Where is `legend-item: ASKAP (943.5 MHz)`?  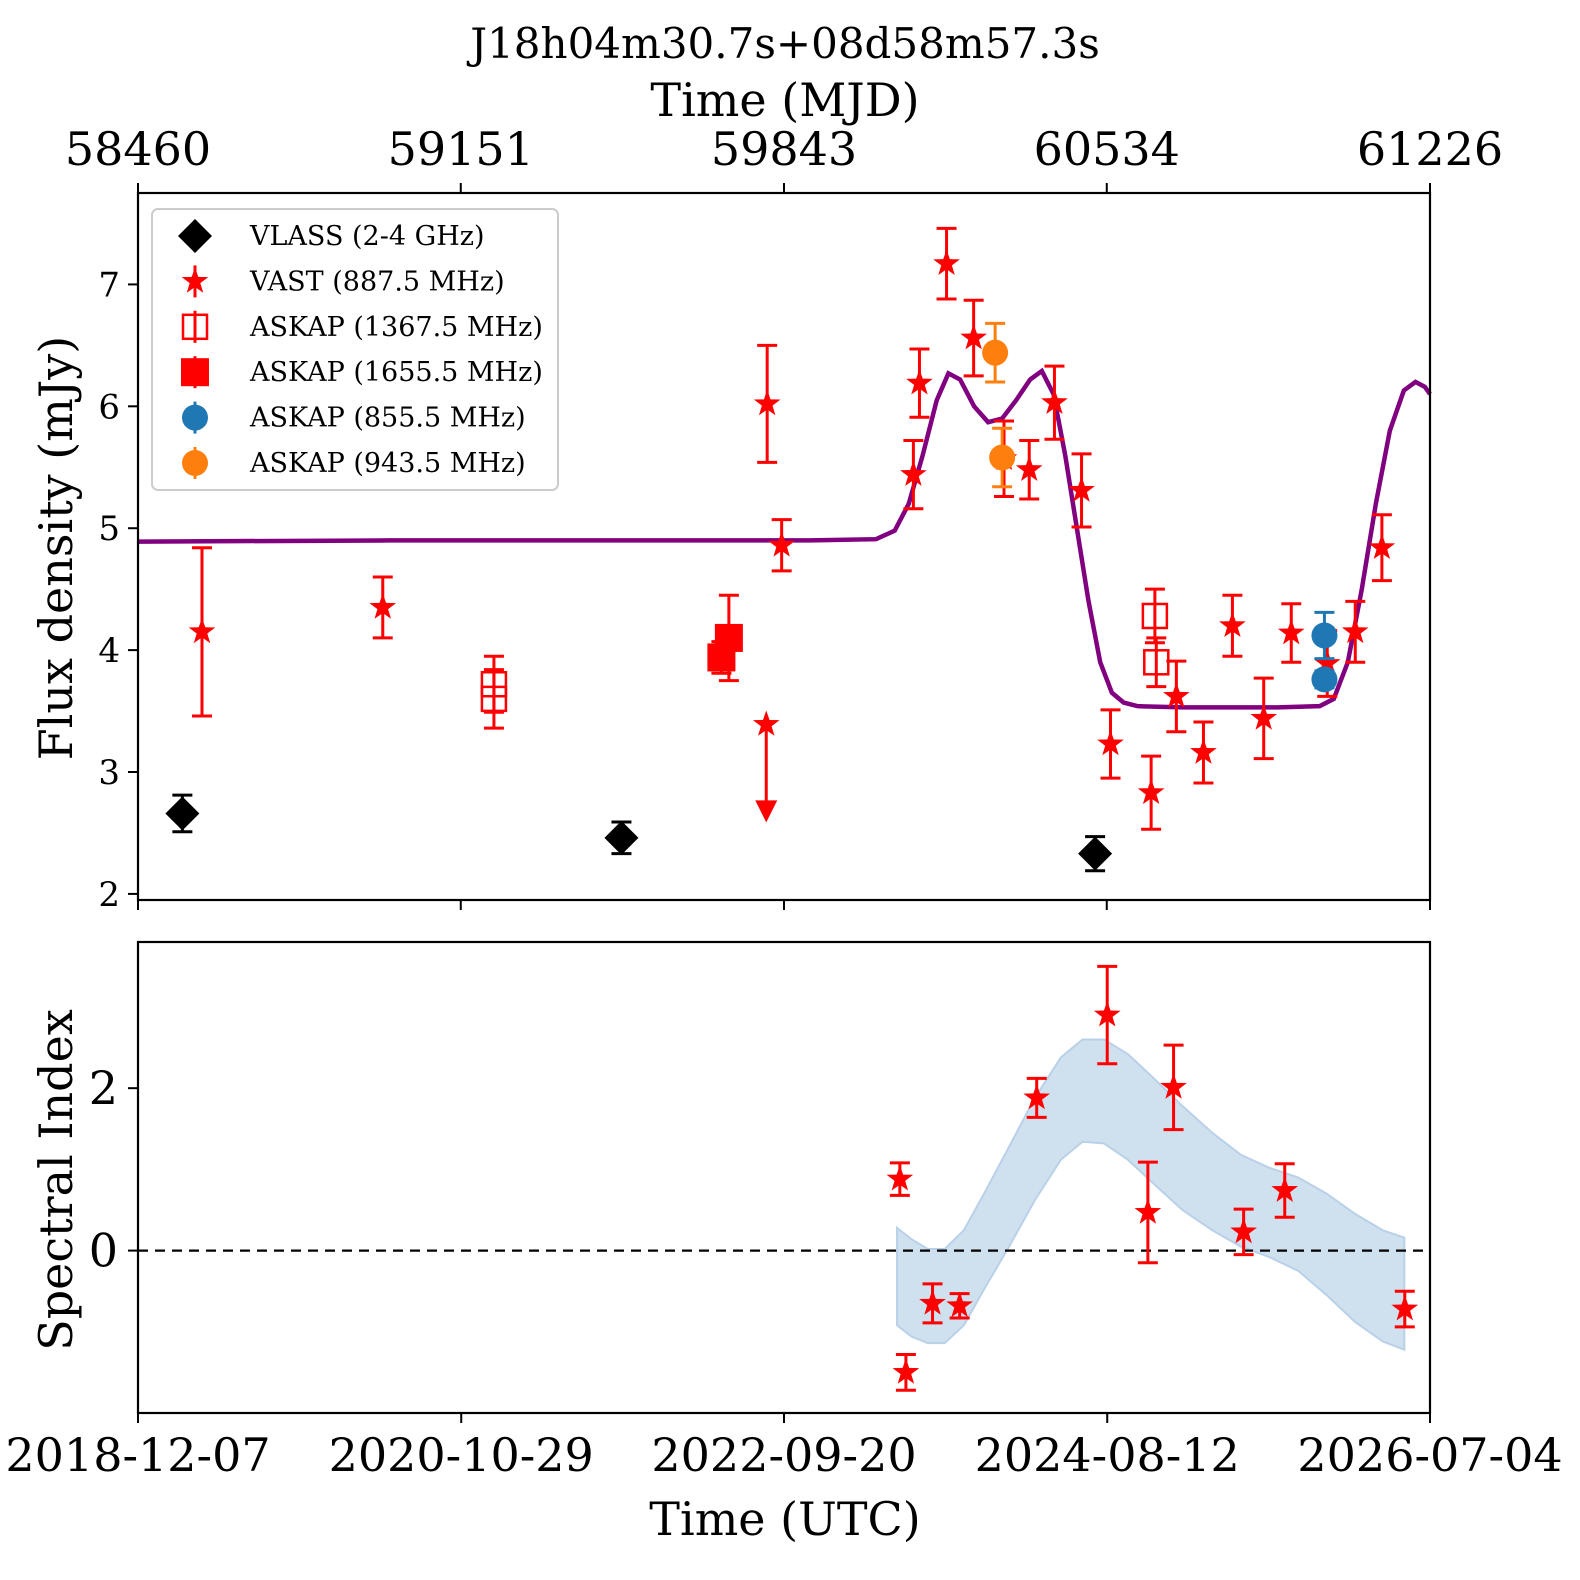 legend-item: ASKAP (943.5 MHz) is located at coordinates (354, 463).